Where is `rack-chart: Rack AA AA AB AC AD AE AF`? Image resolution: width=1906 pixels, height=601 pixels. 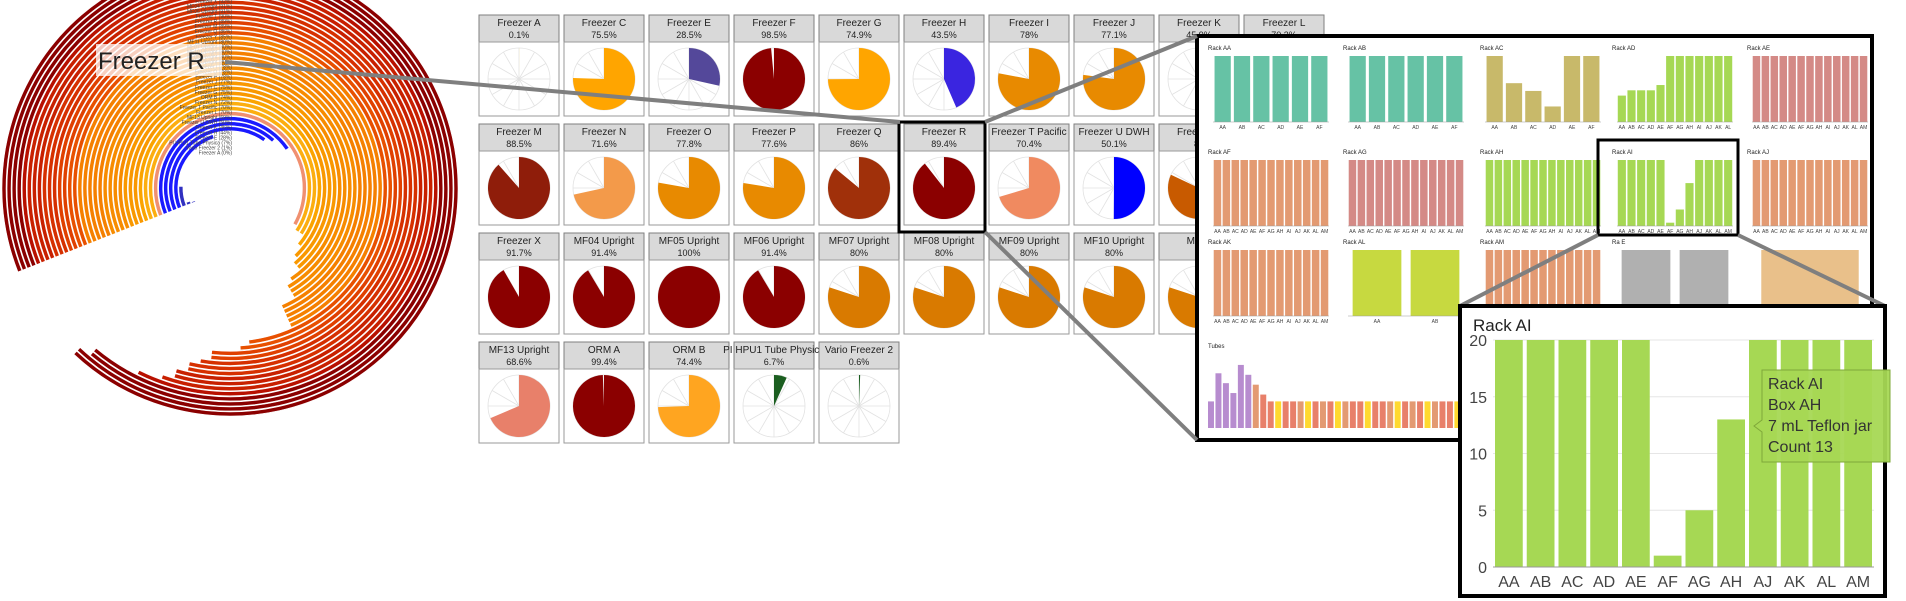
rack-chart: Rack AA AA AB AC AD AE AF is located at coordinates (1268, 88).